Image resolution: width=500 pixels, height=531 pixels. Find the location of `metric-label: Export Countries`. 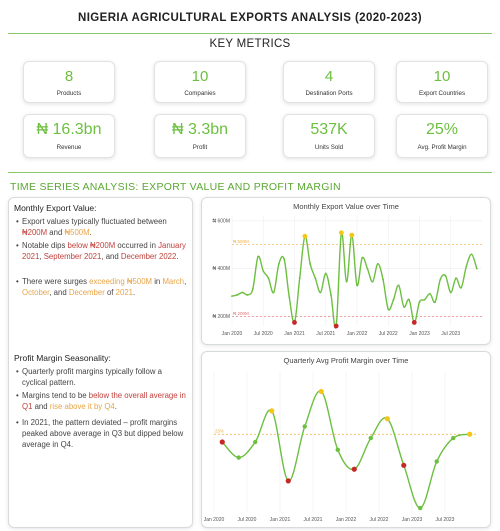

metric-label: Export Countries is located at coordinates (442, 93).